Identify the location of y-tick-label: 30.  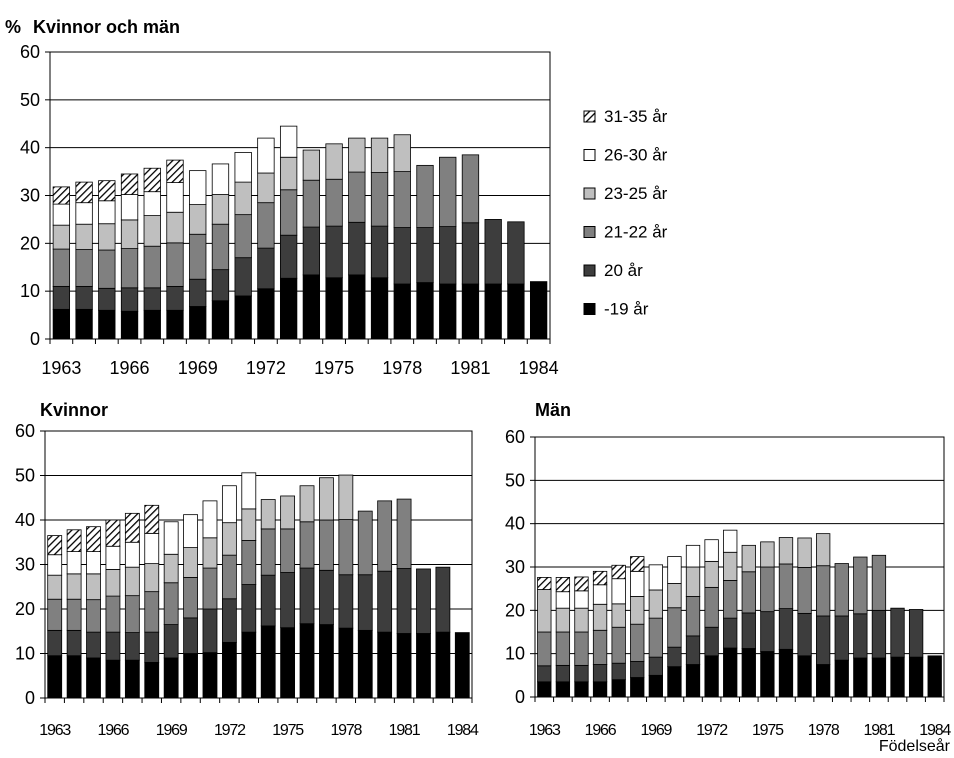
(30, 196).